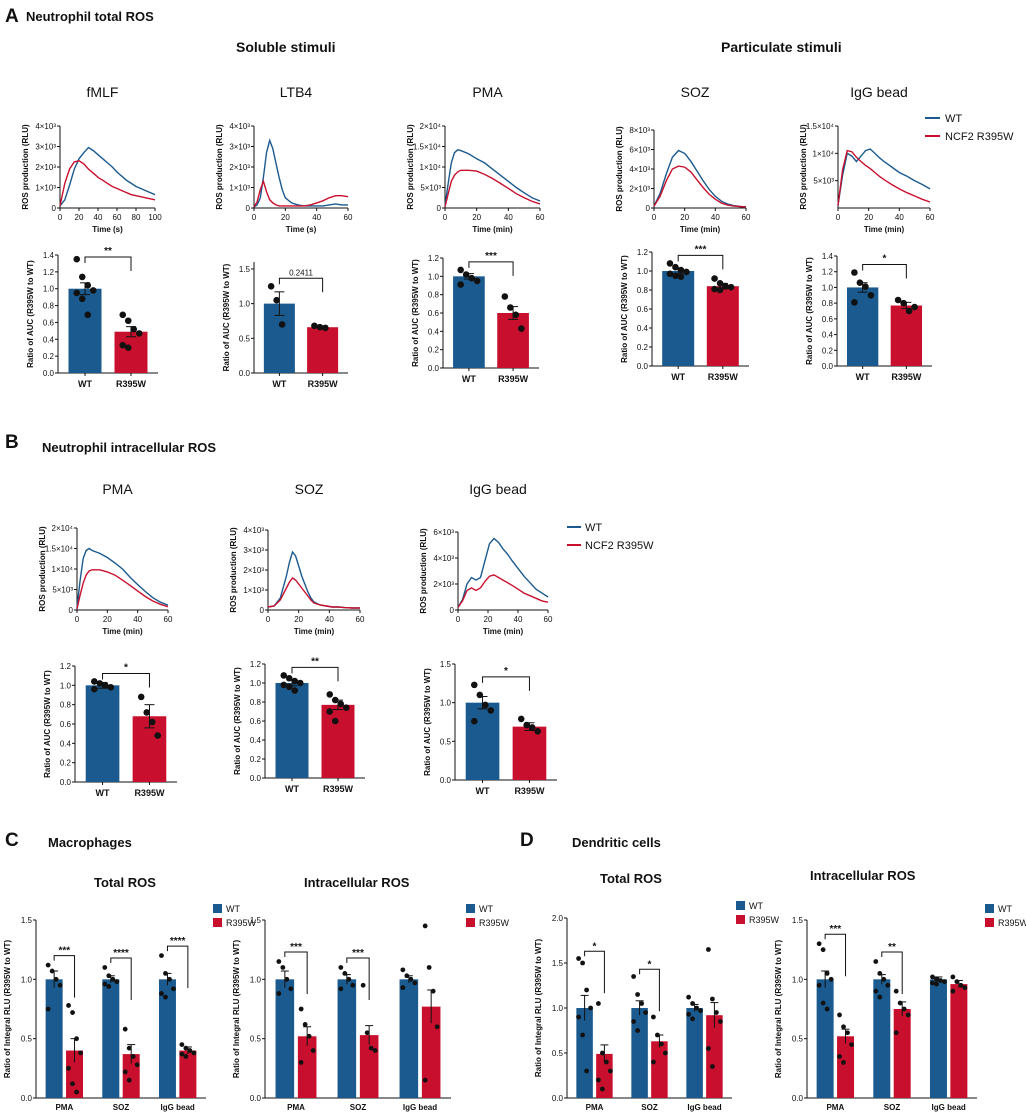 The width and height of the screenshot is (1026, 1112). Describe the element at coordinates (117, 489) in the screenshot. I see `chart-title: PMA` at that location.